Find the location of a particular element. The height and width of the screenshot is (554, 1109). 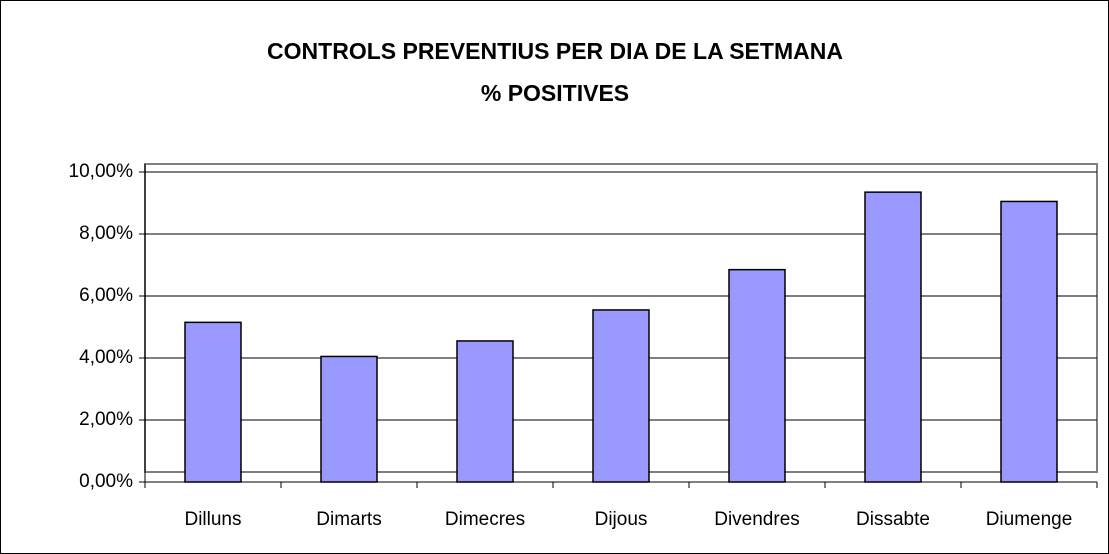

y-tick-label: 6,00% is located at coordinates (106, 295).